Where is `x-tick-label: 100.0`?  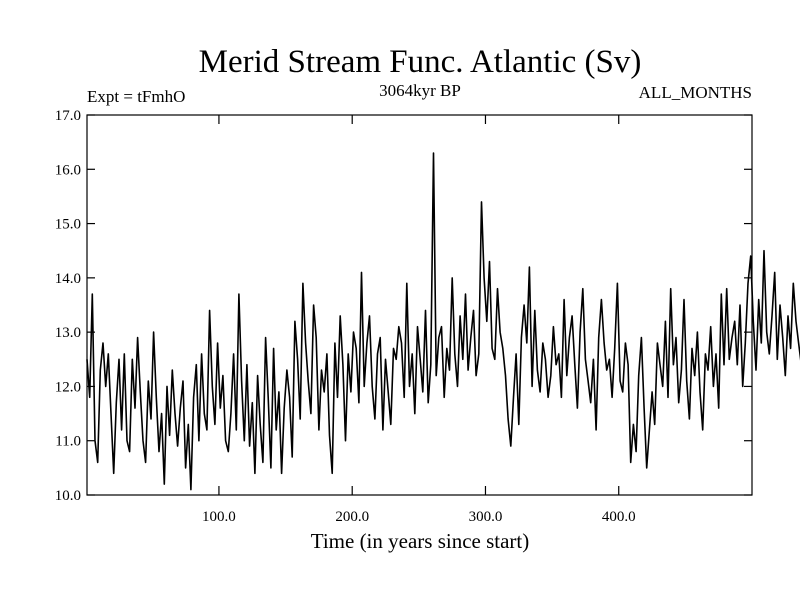 x-tick-label: 100.0 is located at coordinates (219, 517).